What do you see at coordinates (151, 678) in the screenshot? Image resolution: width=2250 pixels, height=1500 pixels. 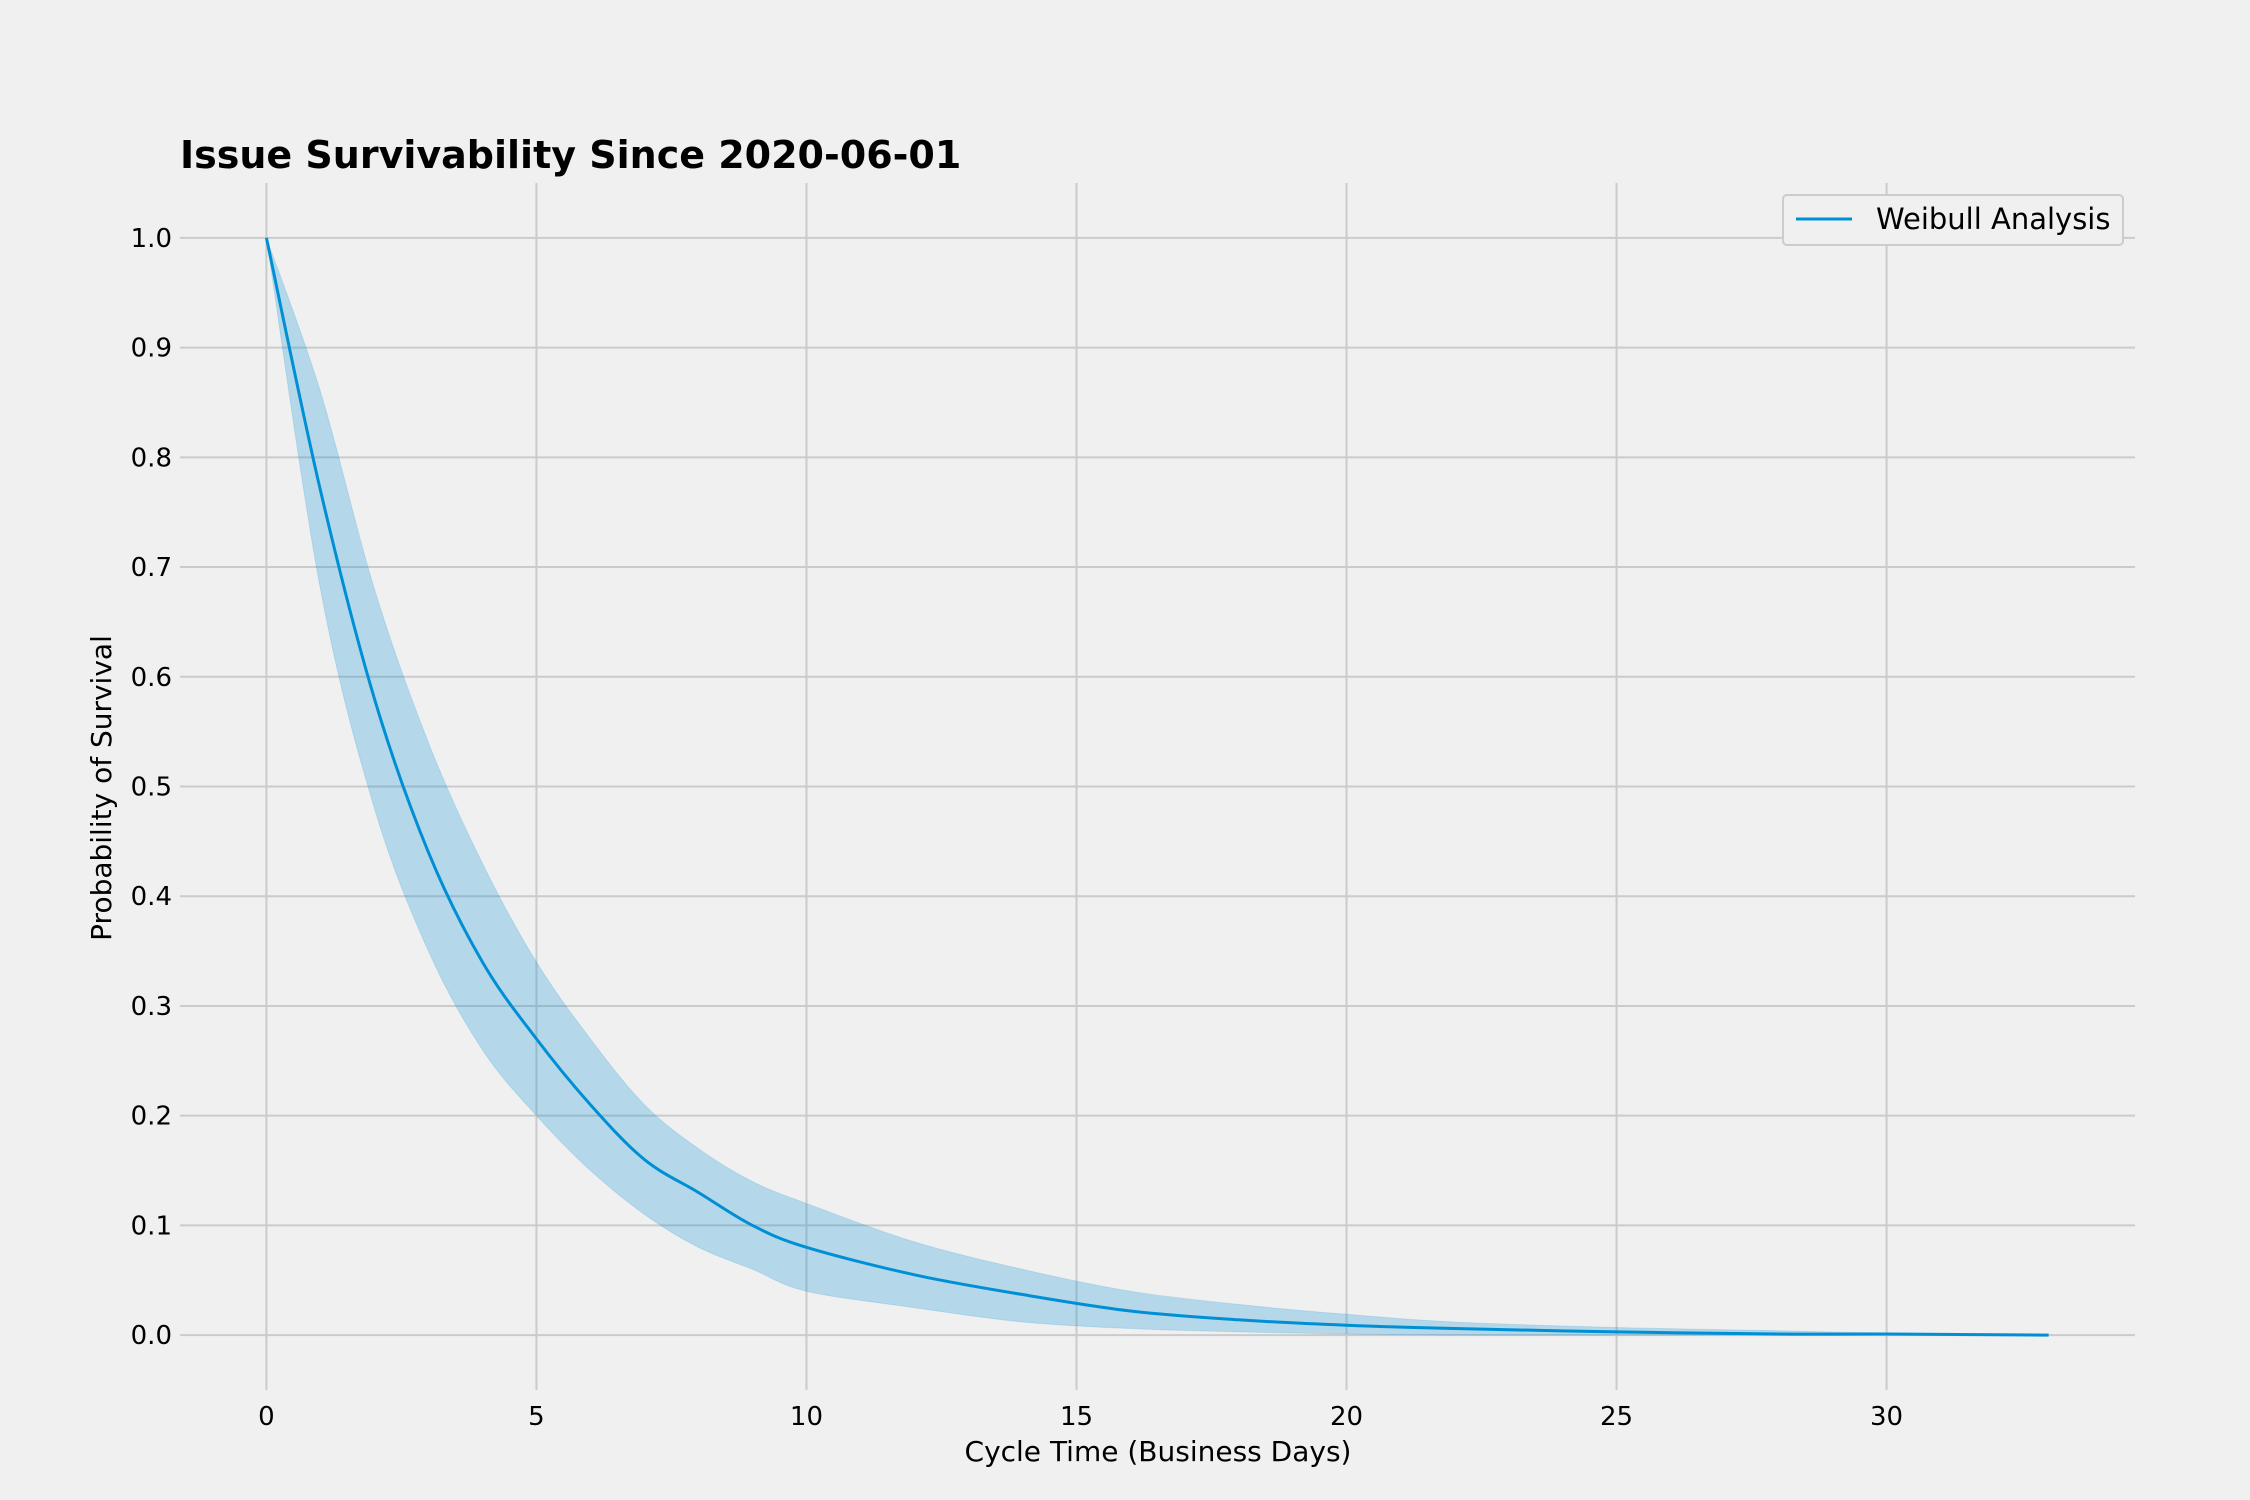 I see `y-tick-label: 0.6` at bounding box center [151, 678].